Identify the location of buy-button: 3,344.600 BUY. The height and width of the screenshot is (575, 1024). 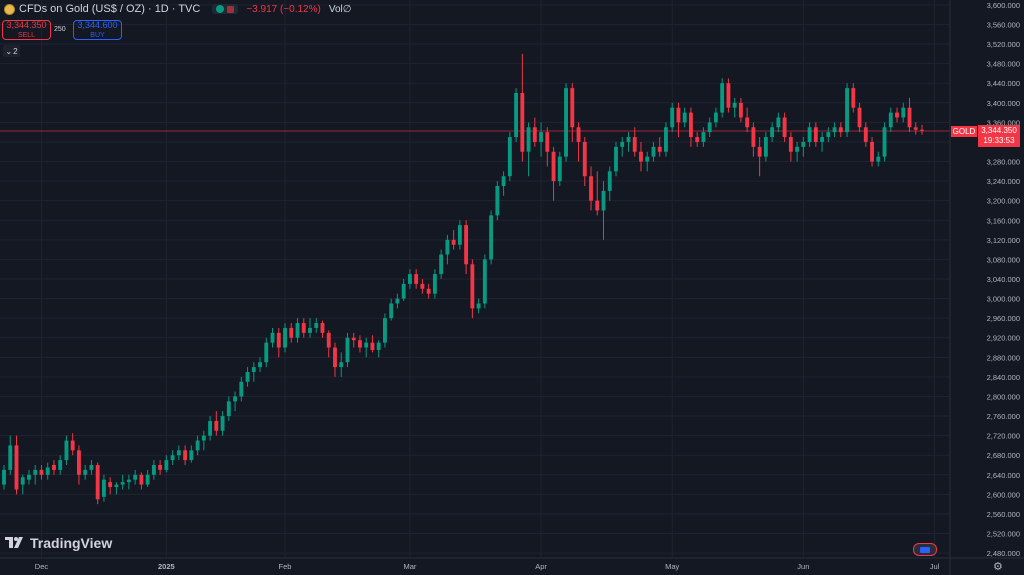
(97, 30).